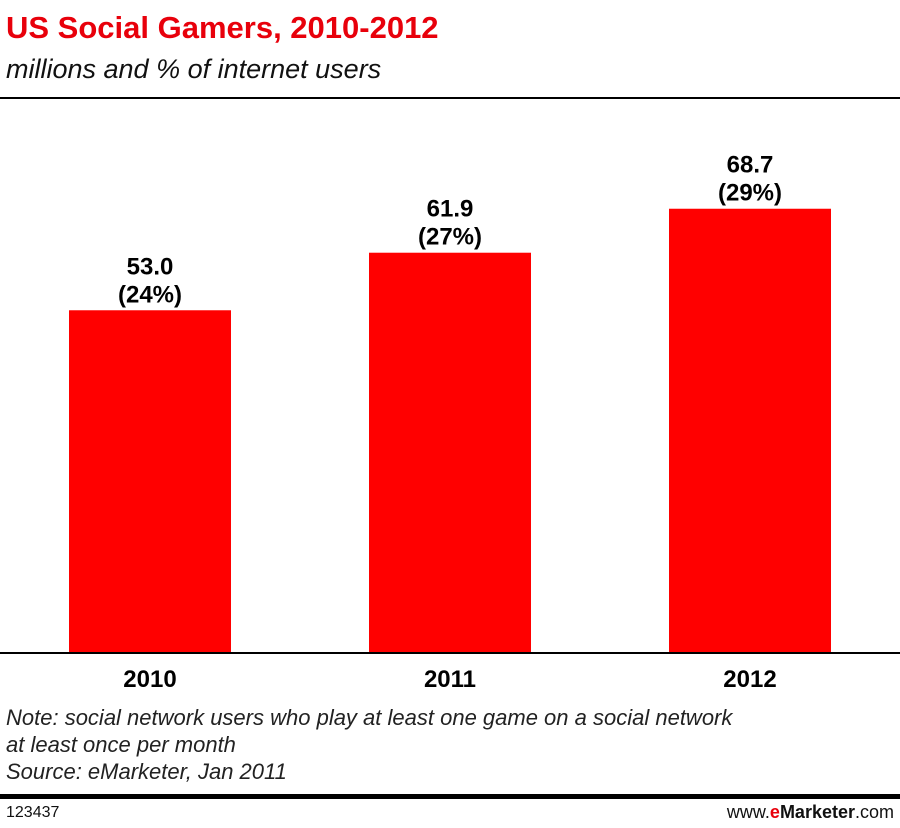  I want to click on percent-label-2010: (24%), so click(150, 294).